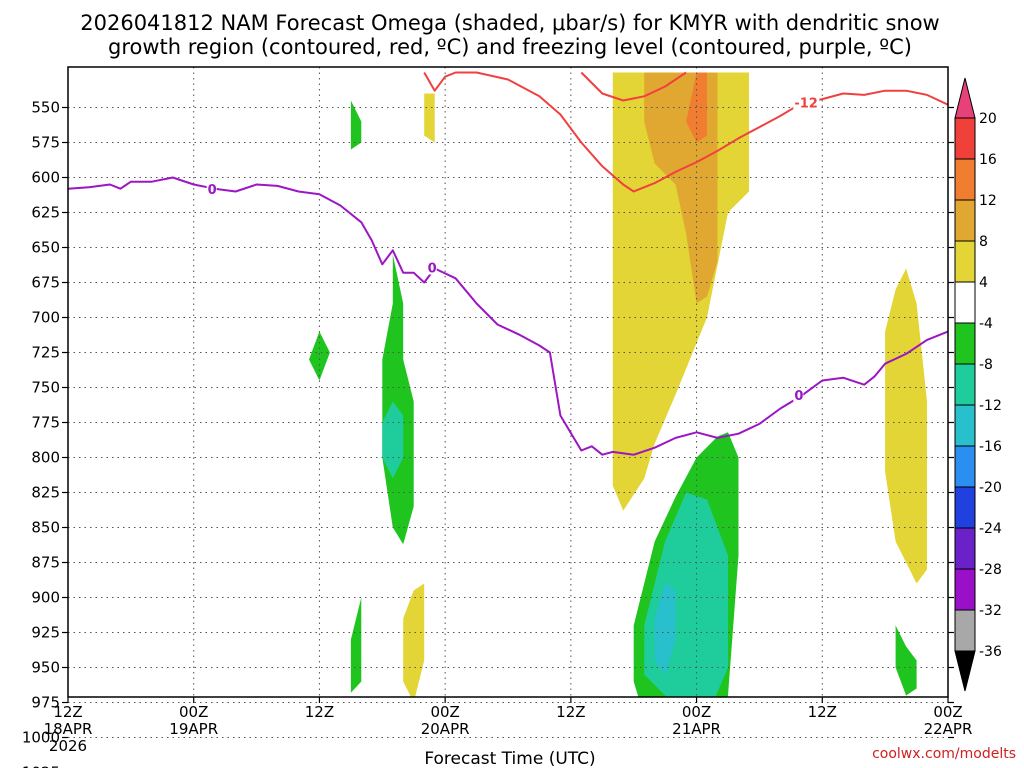 The image size is (1024, 768). Describe the element at coordinates (45, 633) in the screenshot. I see `y-tick-label-925: 925` at that location.